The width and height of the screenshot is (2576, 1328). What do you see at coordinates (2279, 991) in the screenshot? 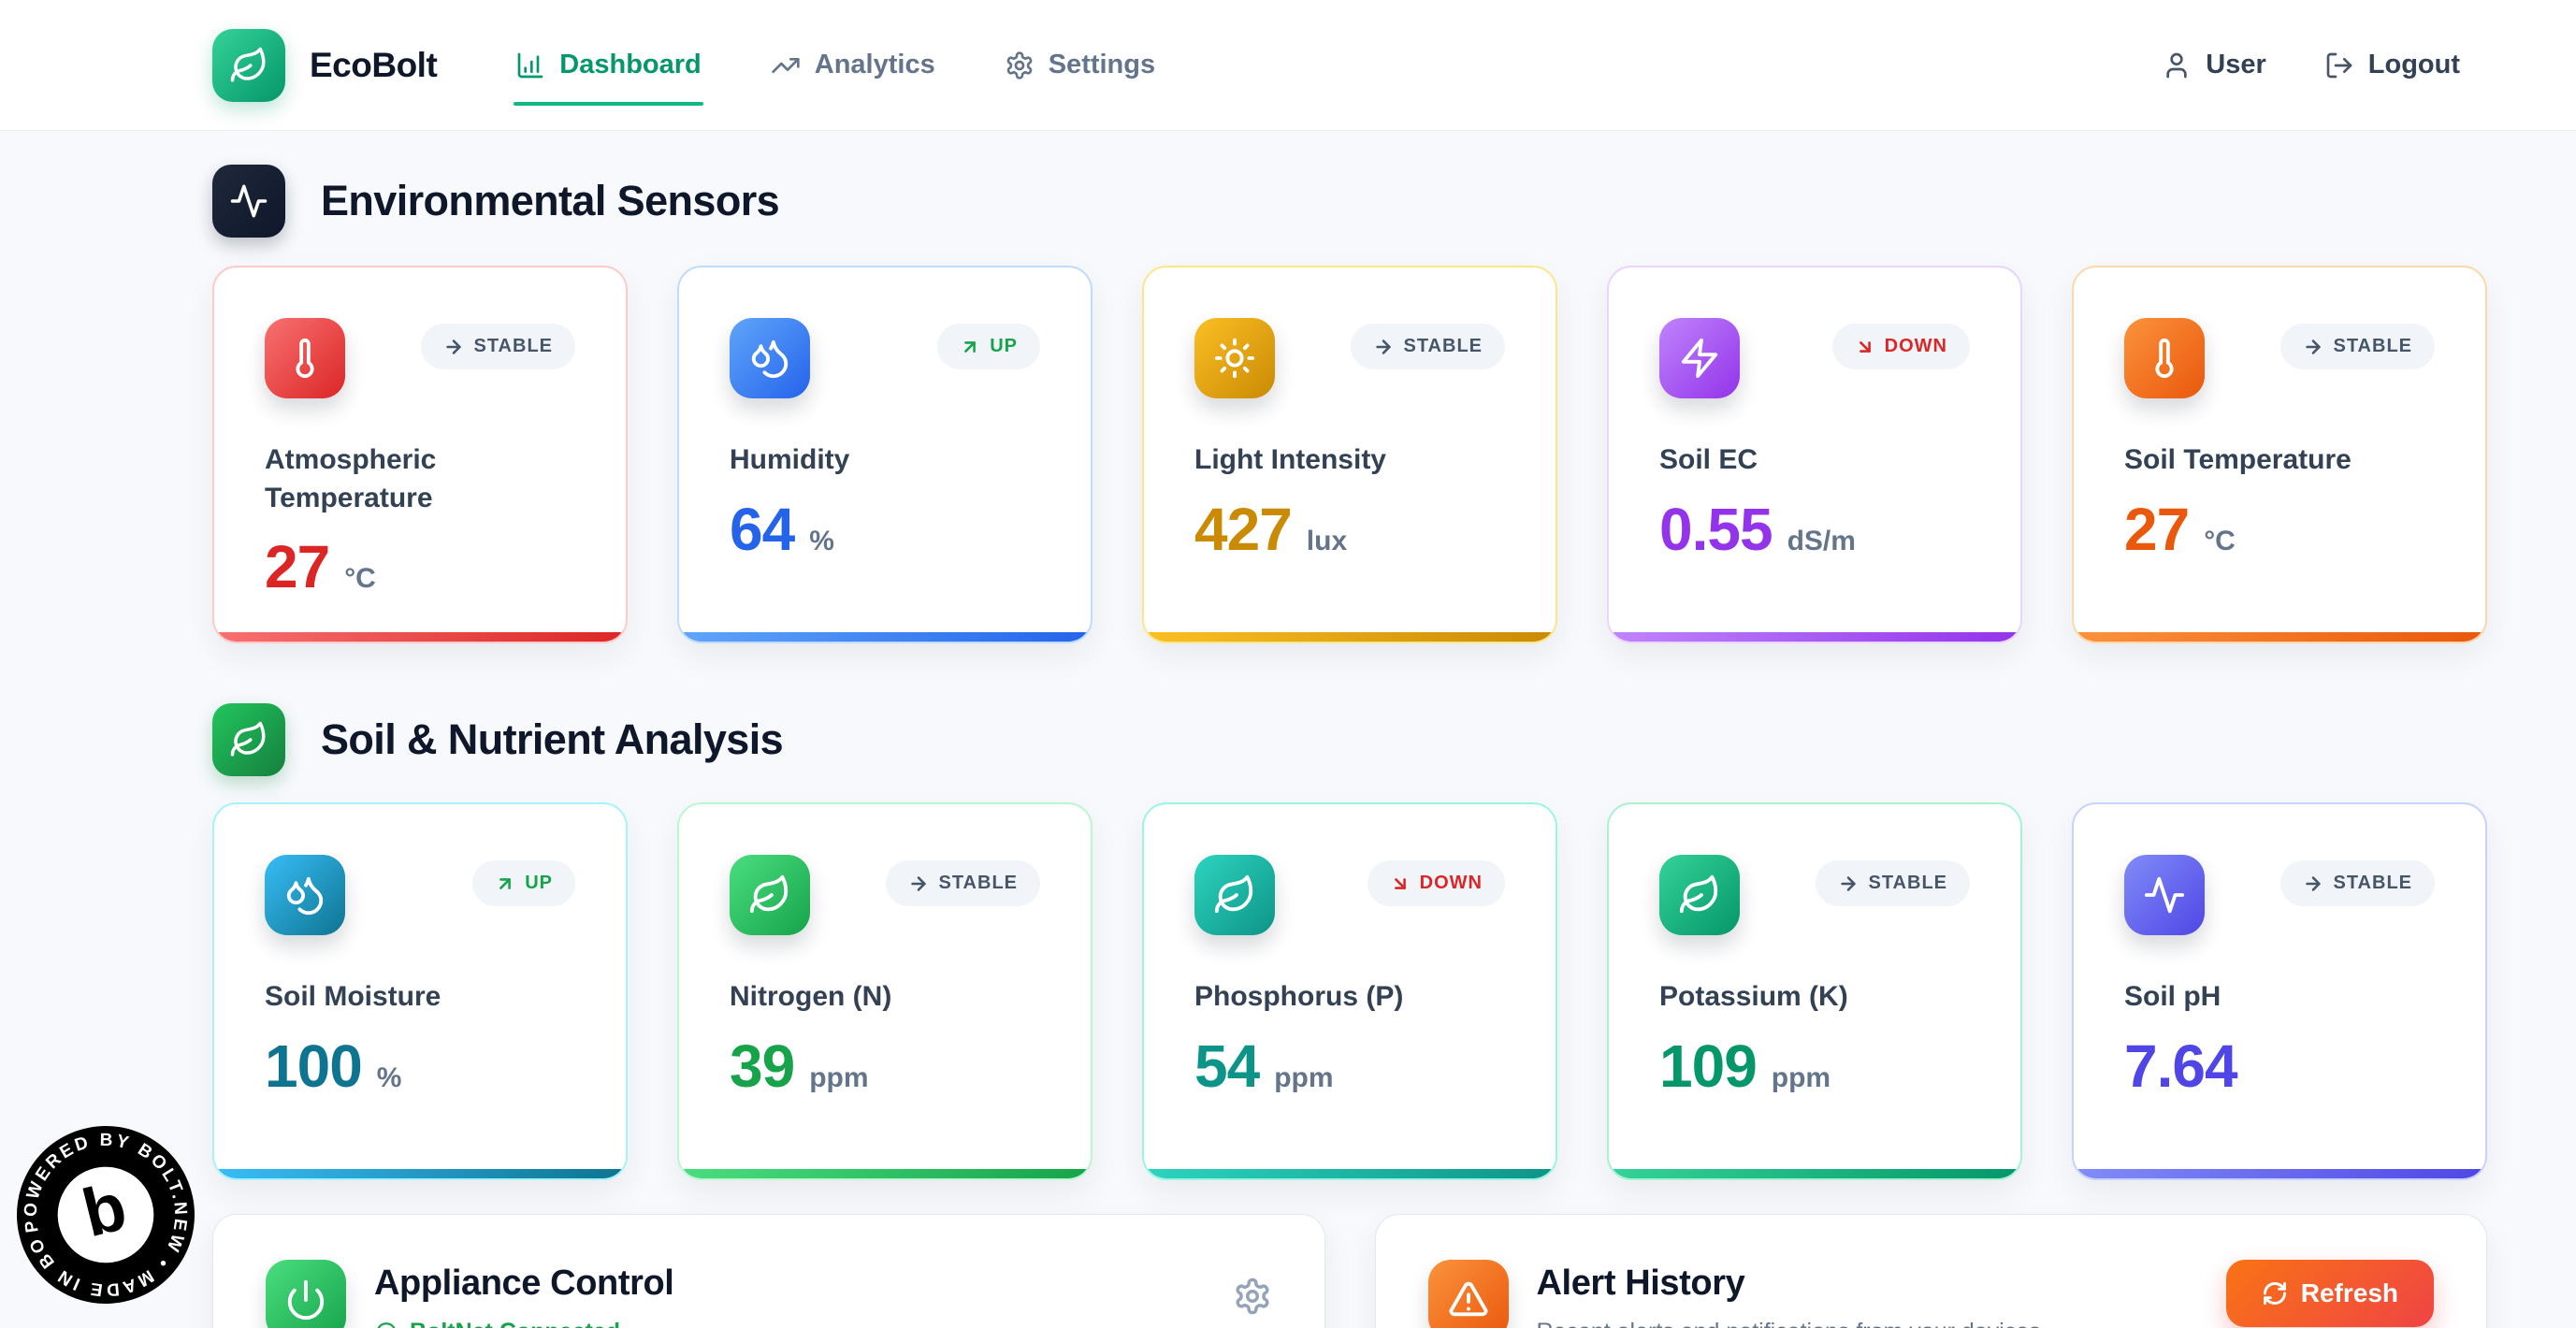
I see `sensor-card-soil-ph: STABLE Soil pH 7.64` at bounding box center [2279, 991].